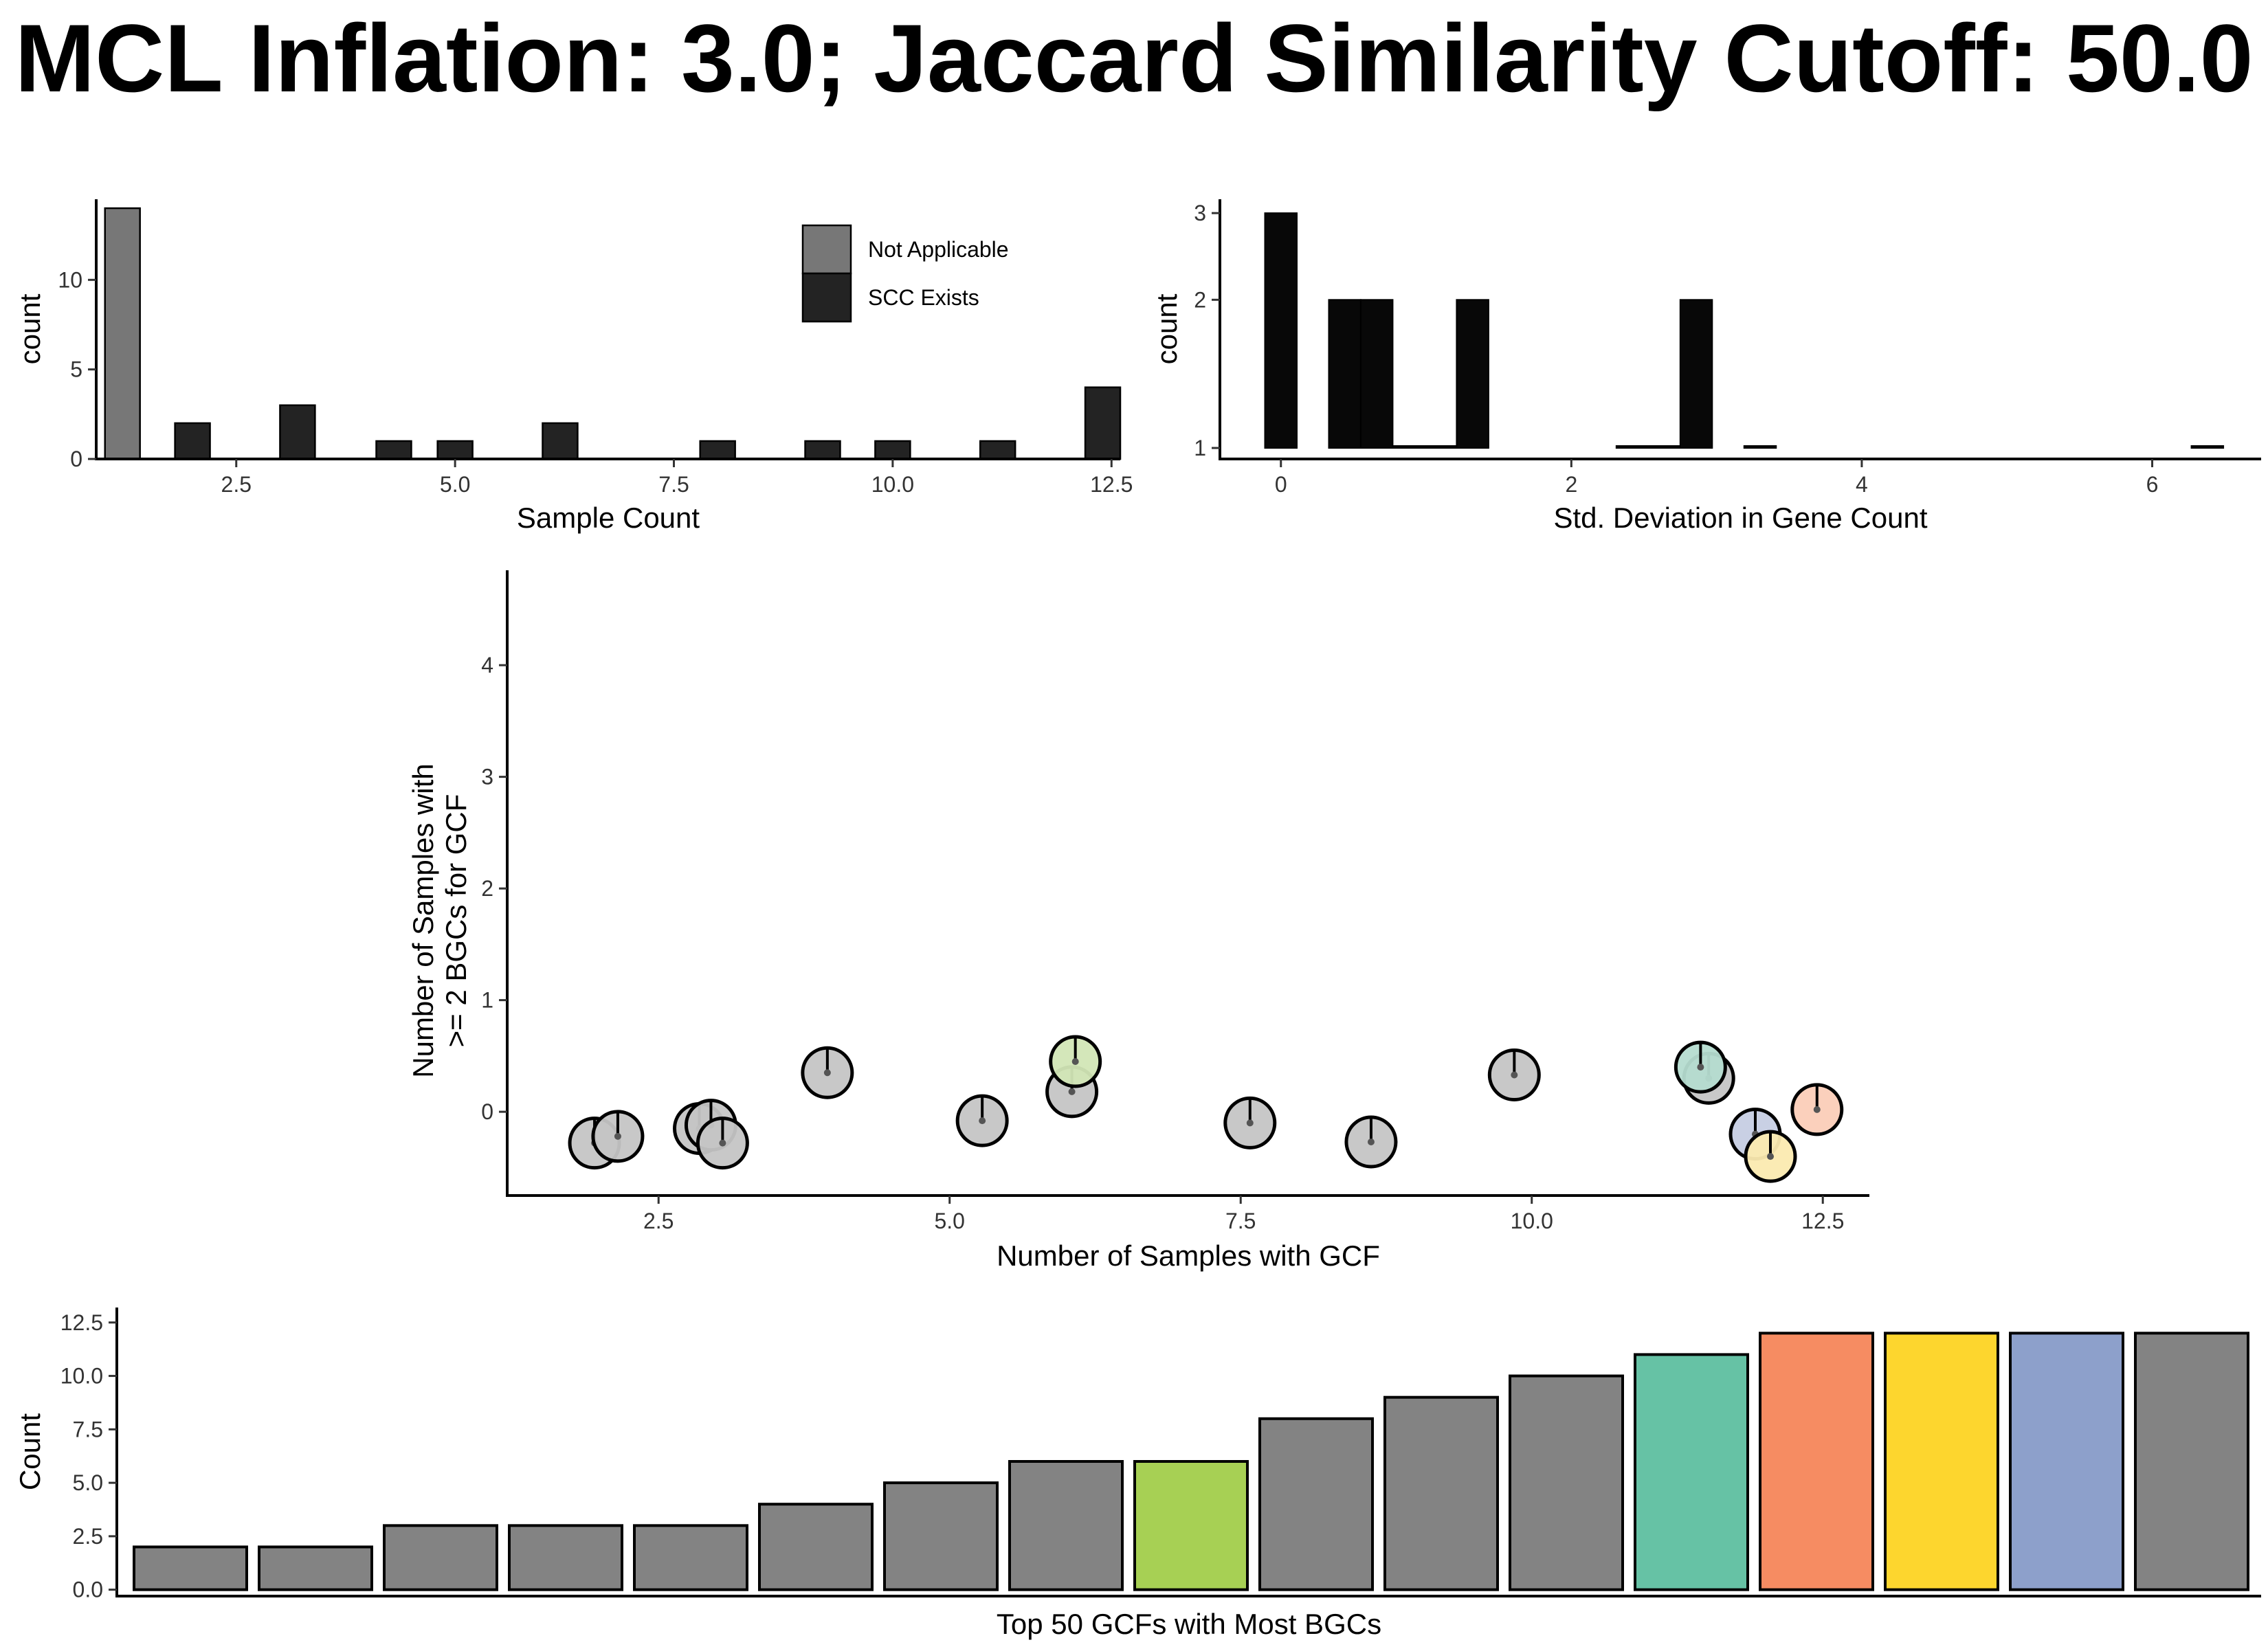  I want to click on x-axis-title: Number of Samples with GCF, so click(1188, 1255).